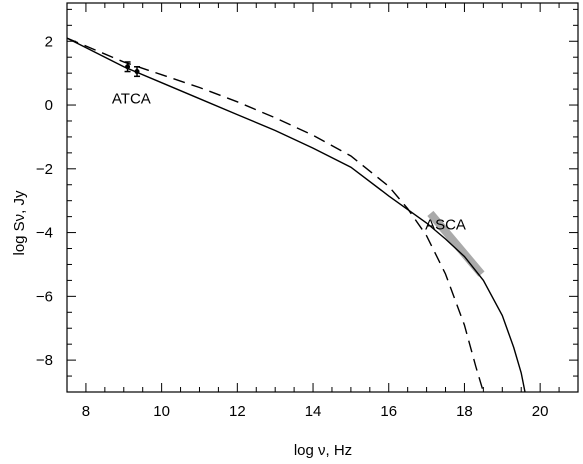  Describe the element at coordinates (44, 360) in the screenshot. I see `y-tick-label: −8` at that location.